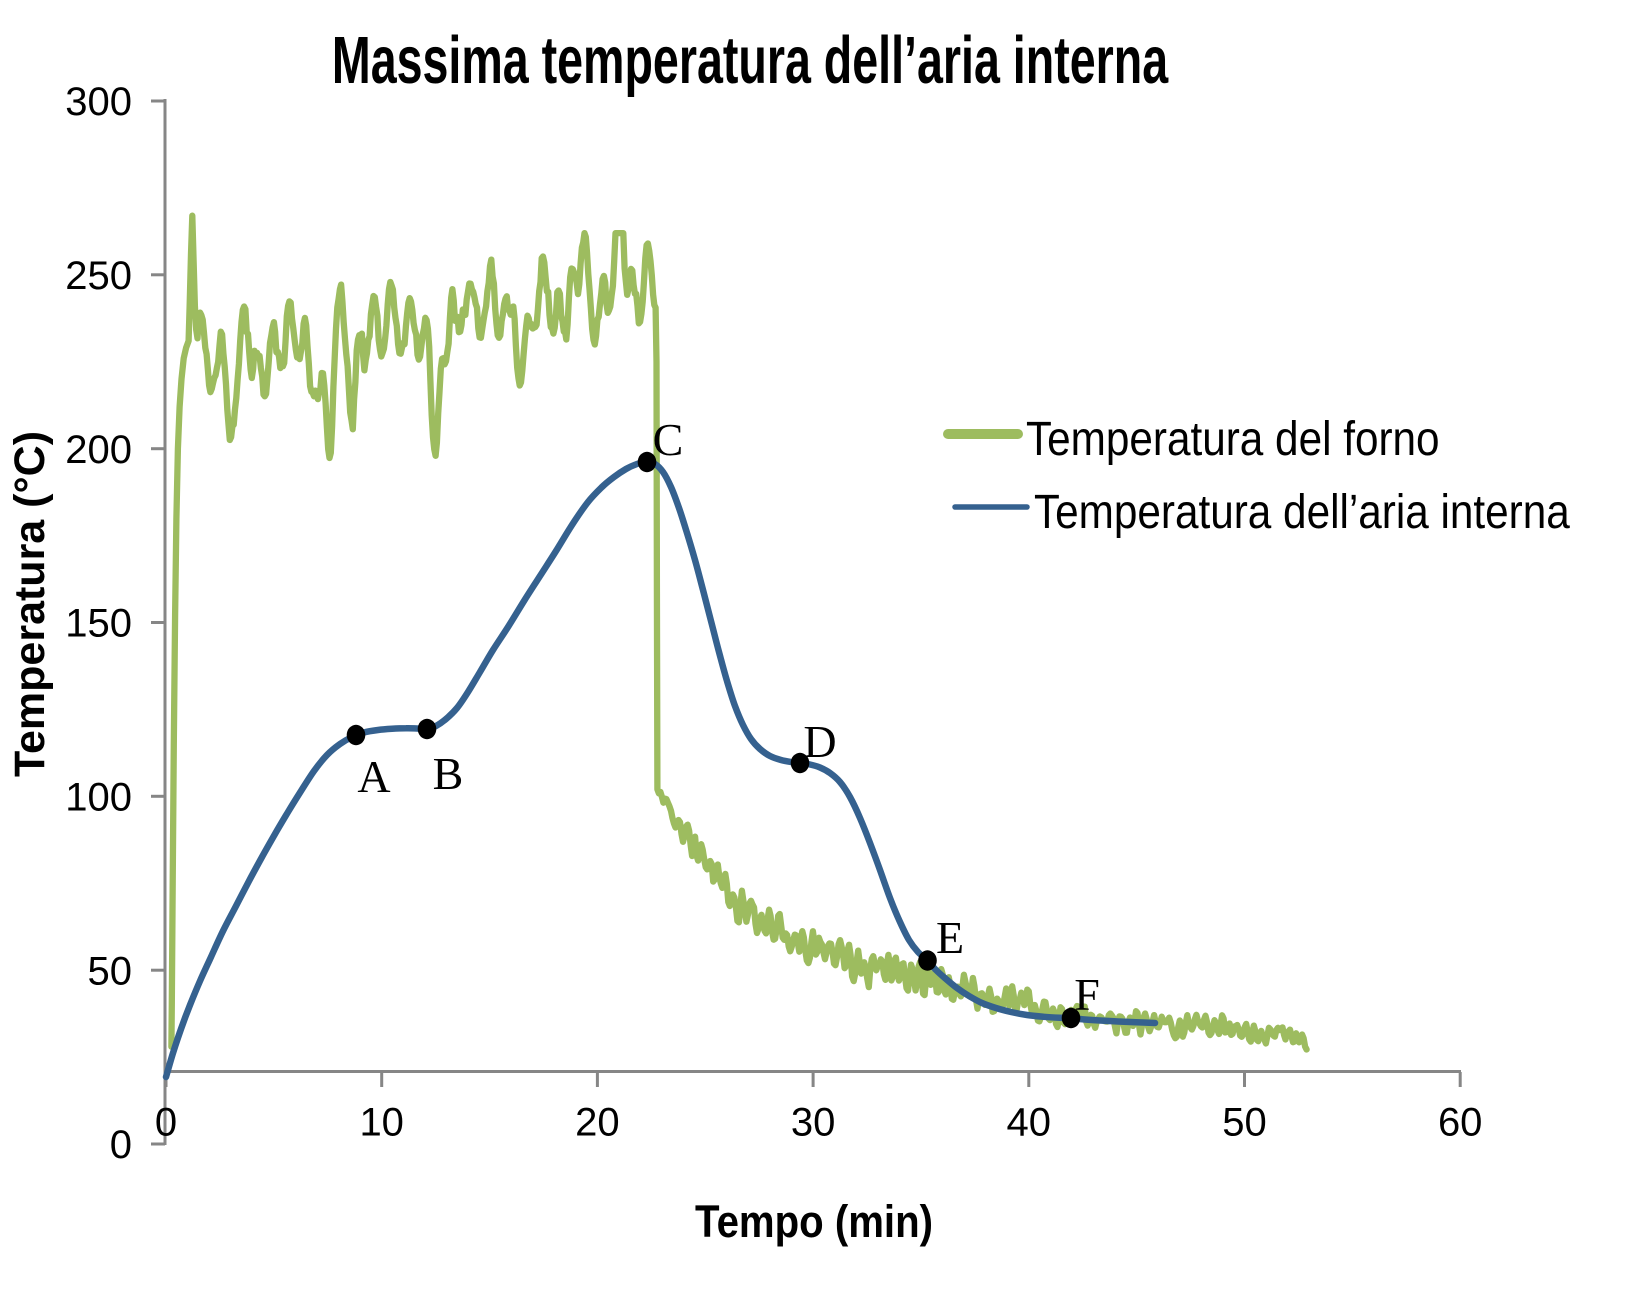 The width and height of the screenshot is (1636, 1290). Describe the element at coordinates (819, 741) in the screenshot. I see `svg-text: D` at that location.